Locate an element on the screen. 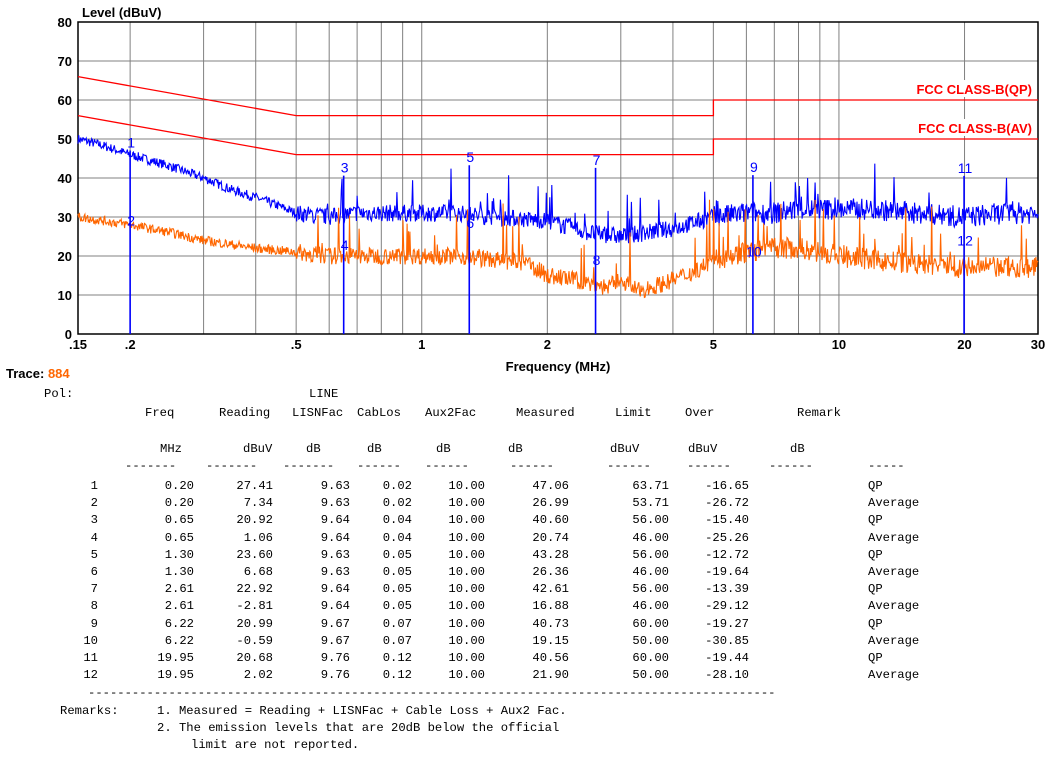  data-cell: 11 is located at coordinates (90, 658).